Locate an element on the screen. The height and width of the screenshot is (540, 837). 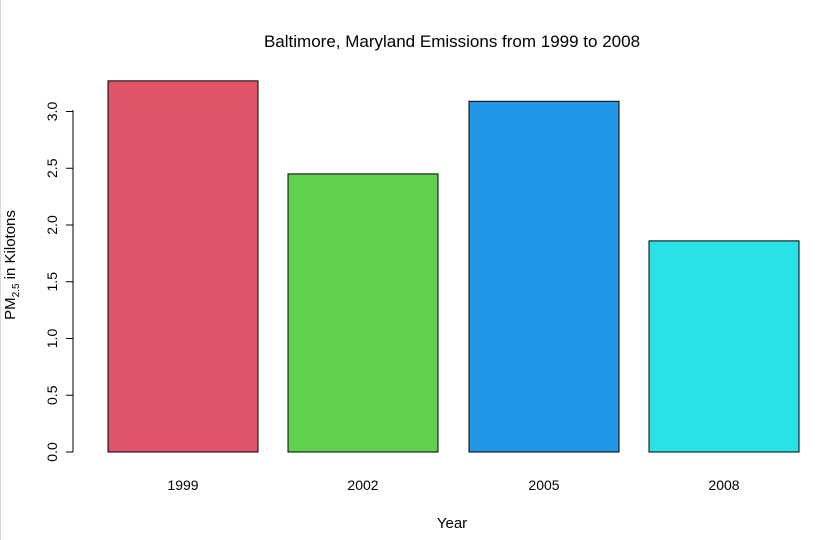
x-tick-label: 2008 is located at coordinates (723, 485).